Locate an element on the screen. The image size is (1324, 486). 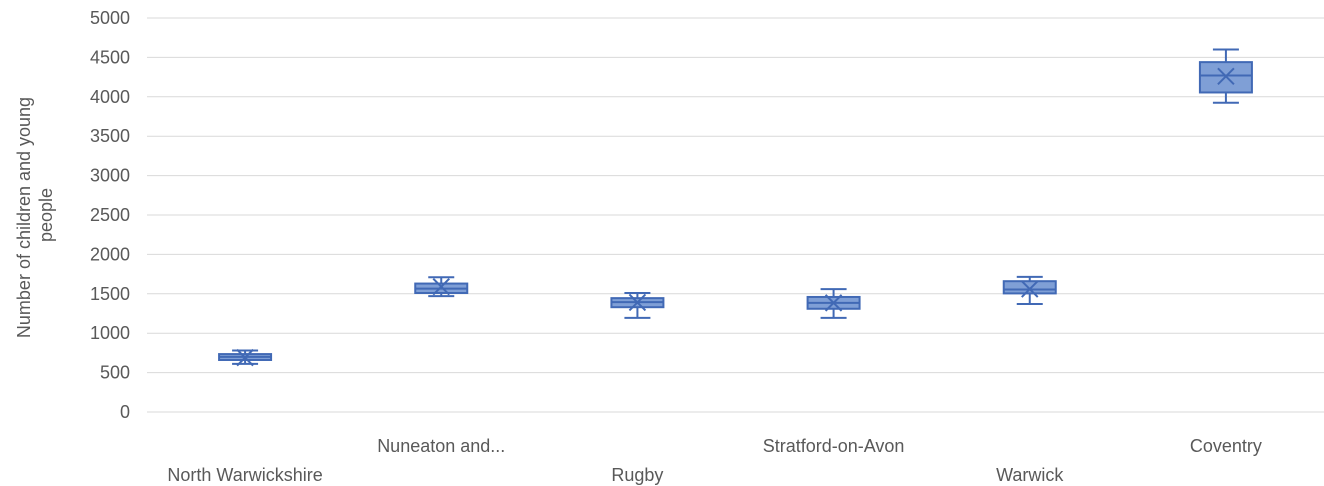
y-tick-label: 2000 is located at coordinates (110, 254).